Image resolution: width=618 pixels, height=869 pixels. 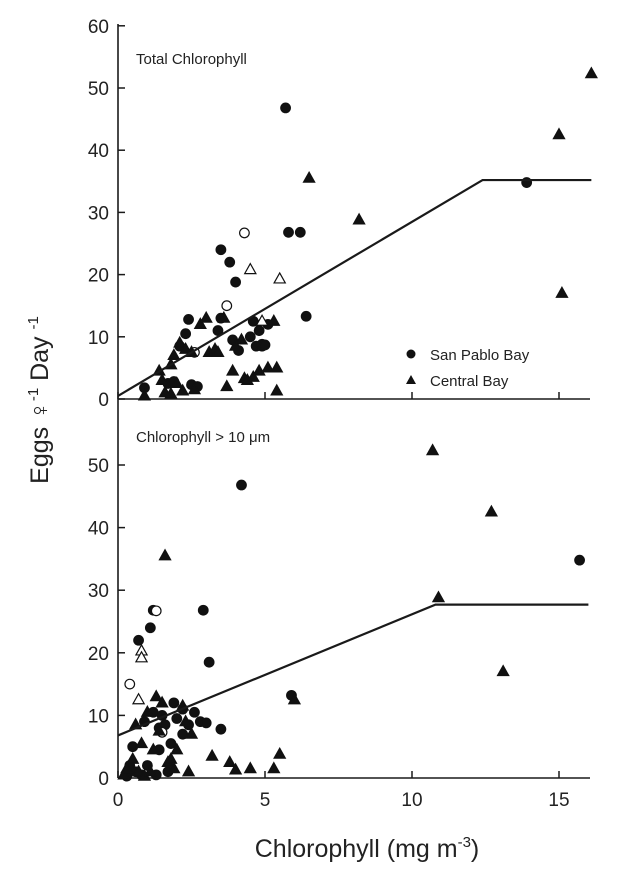 I want to click on top-y-tick-label: 50, so click(x=98, y=89).